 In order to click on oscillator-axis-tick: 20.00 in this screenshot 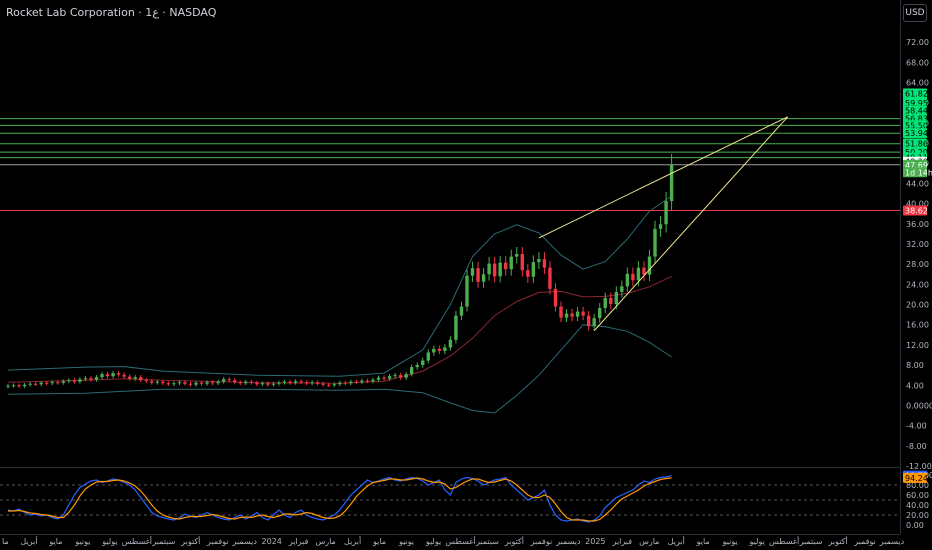, I will do `click(917, 515)`.